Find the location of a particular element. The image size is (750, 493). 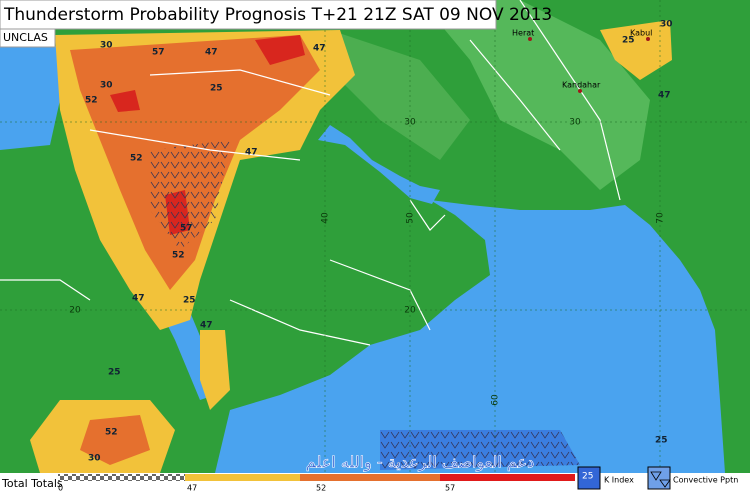

graticule-label: 50 is located at coordinates (411, 218).